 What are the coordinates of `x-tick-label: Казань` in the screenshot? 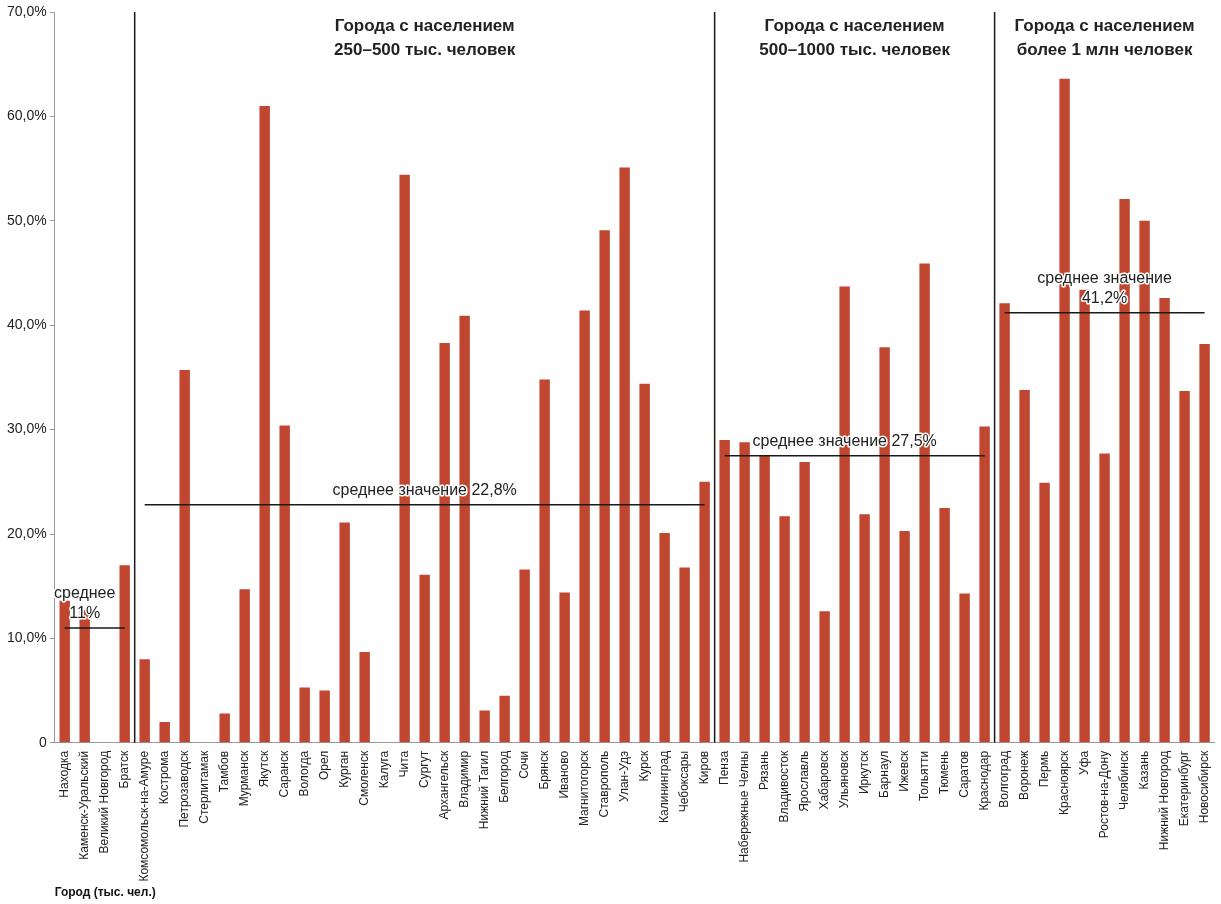 It's located at (1143, 770).